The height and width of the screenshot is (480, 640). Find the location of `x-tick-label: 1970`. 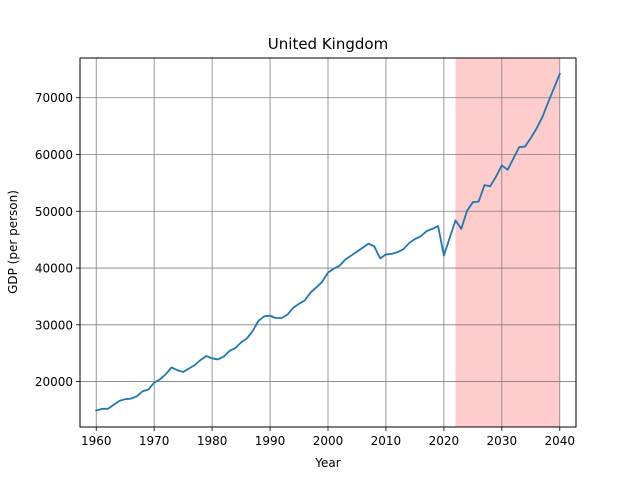

x-tick-label: 1970 is located at coordinates (154, 441).